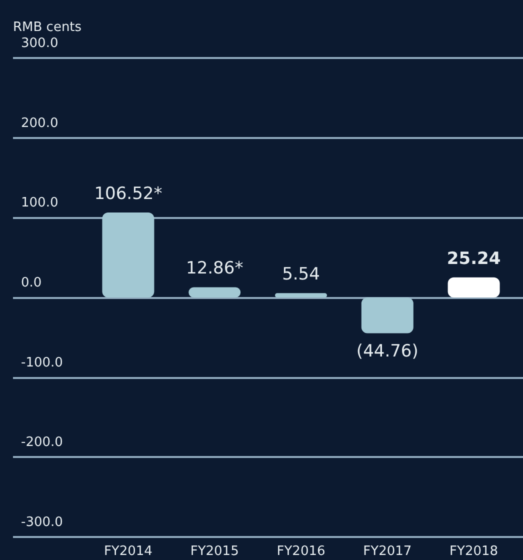 The height and width of the screenshot is (560, 523). What do you see at coordinates (42, 442) in the screenshot?
I see `y-tick-label: -200.0` at bounding box center [42, 442].